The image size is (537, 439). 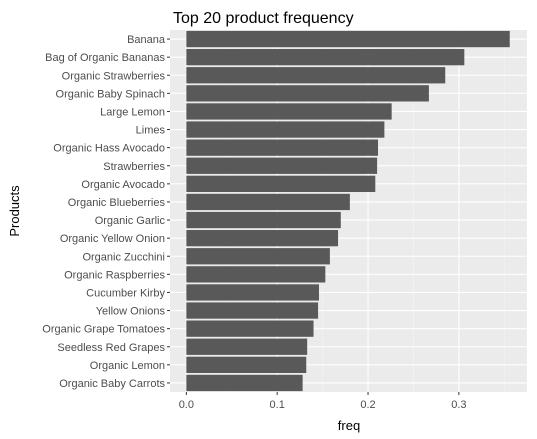 I want to click on y-tick-label: Bag of Organic Bananas, so click(x=105, y=58).